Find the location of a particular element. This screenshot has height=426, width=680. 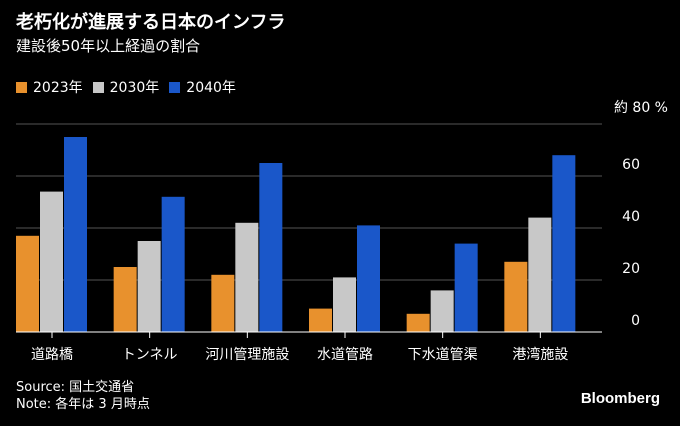

legend-label-2023: 2023年 is located at coordinates (58, 88).